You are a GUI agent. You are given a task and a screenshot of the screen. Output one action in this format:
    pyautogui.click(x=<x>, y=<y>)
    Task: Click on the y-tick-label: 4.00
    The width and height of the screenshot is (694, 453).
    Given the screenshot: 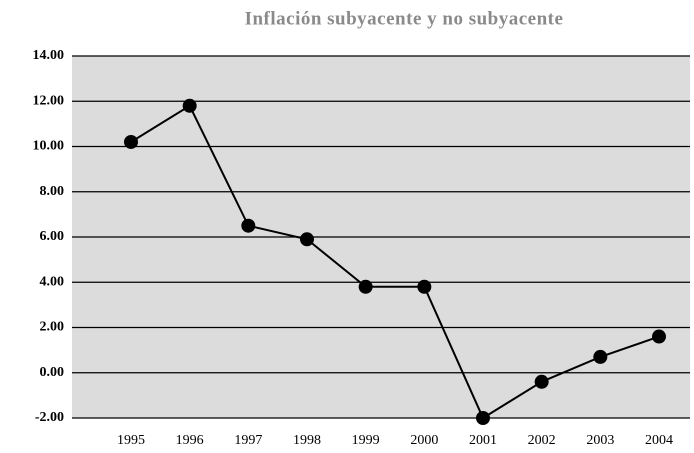 What is the action you would take?
    pyautogui.click(x=52, y=281)
    